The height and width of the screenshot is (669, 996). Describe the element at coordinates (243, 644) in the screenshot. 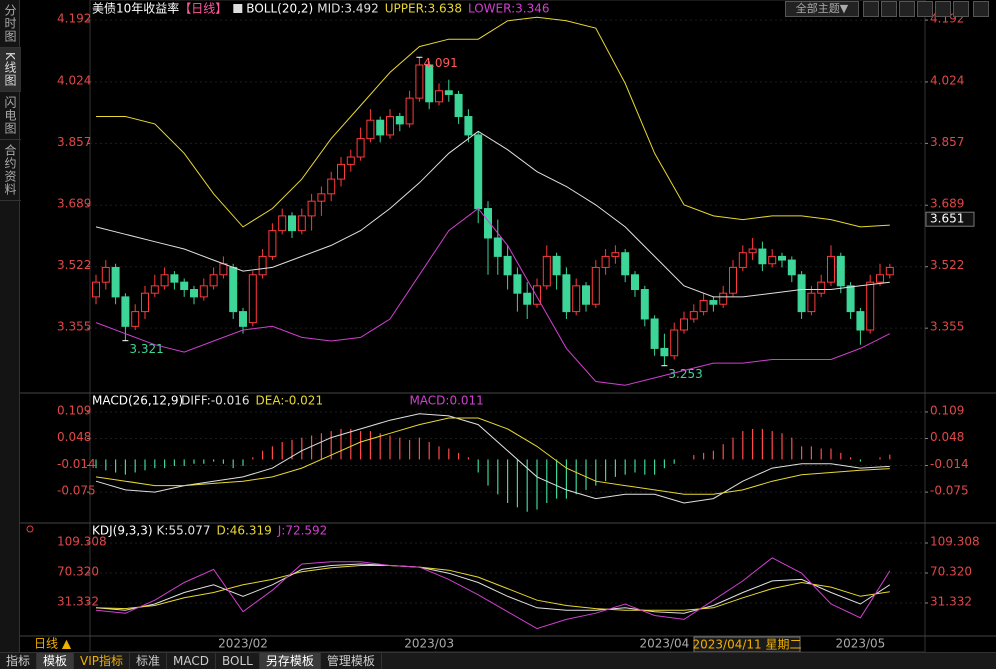

I see `x-tick-label: 2023/02` at that location.